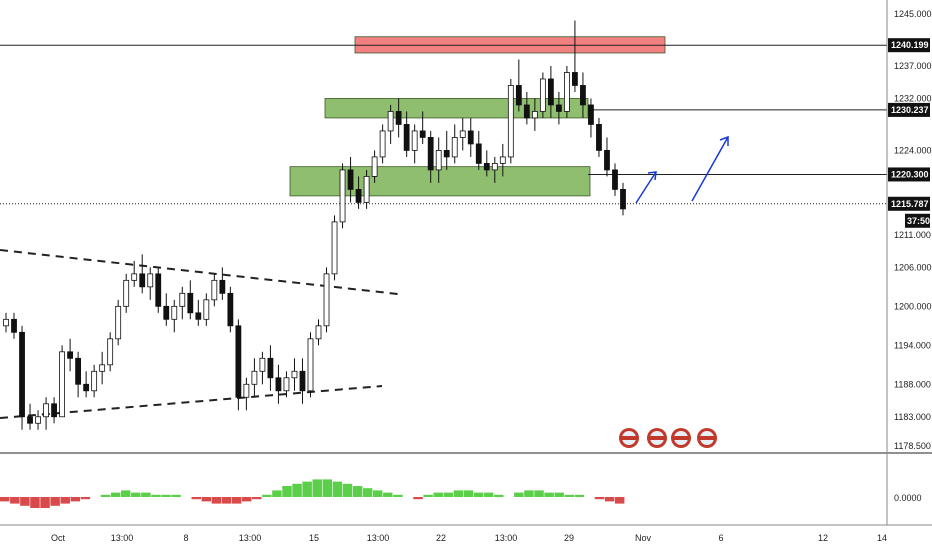 This screenshot has height=550, width=932. What do you see at coordinates (912, 417) in the screenshot?
I see `price-tick-label: 1183.000` at bounding box center [912, 417].